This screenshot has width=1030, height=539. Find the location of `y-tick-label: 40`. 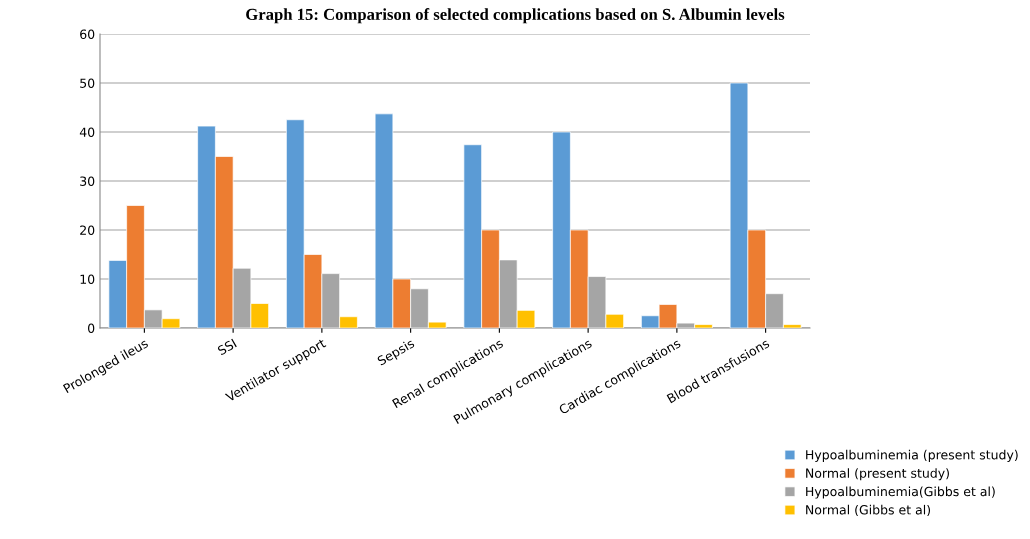

y-tick-label: 40 is located at coordinates (87, 132).